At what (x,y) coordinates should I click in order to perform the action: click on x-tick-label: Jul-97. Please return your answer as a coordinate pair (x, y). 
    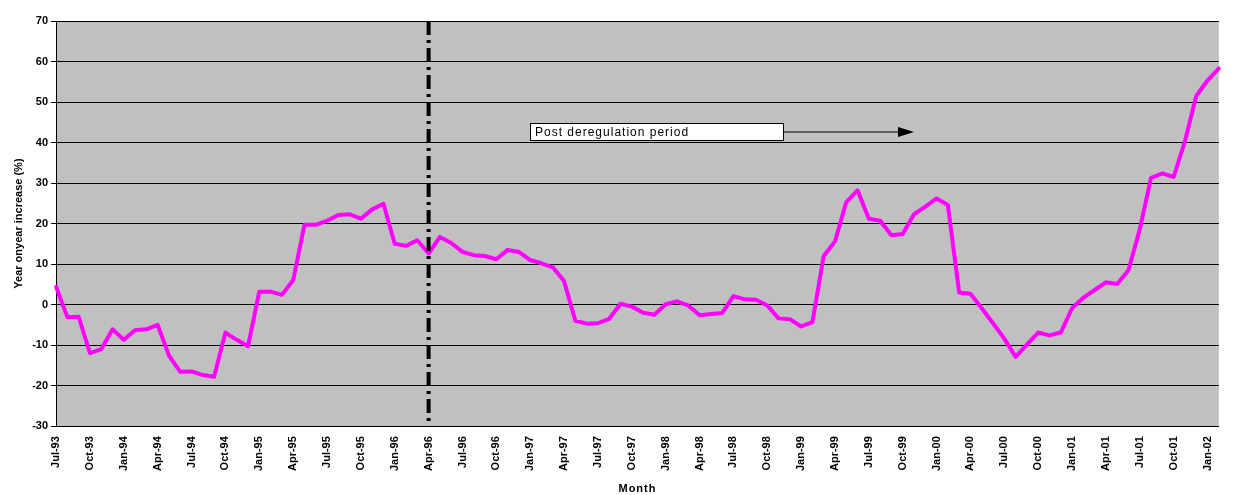
    Looking at the image, I should click on (596, 452).